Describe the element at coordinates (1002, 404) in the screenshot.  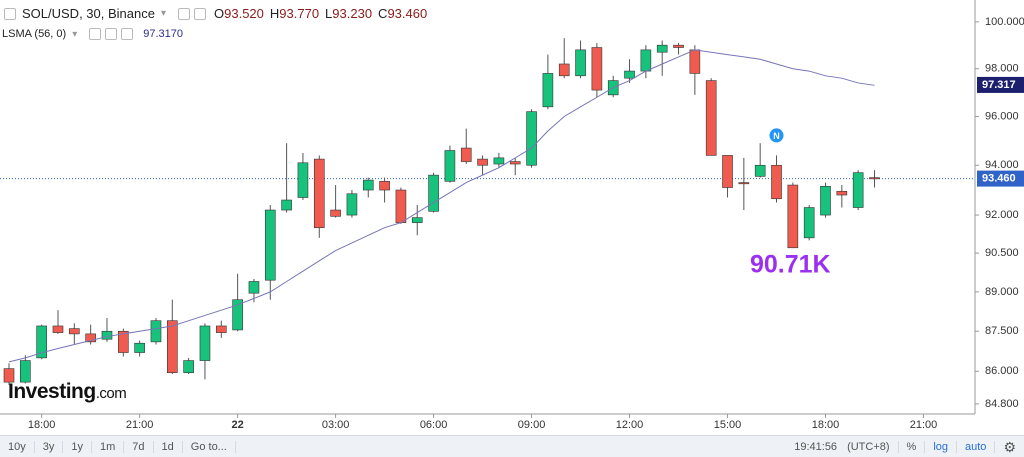
I see `y-tick-label: 84.800` at that location.